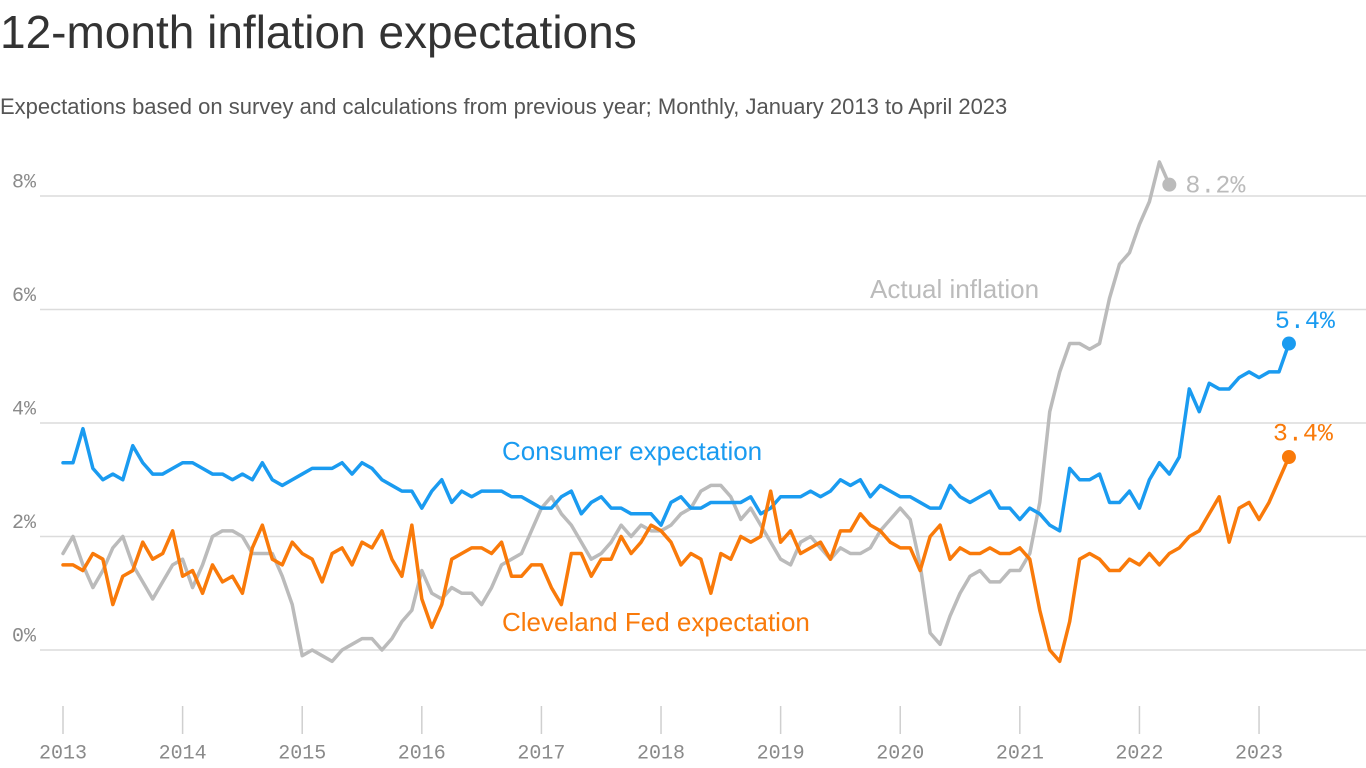 The height and width of the screenshot is (768, 1366). Describe the element at coordinates (954, 289) in the screenshot. I see `series-label: Actual inflation` at that location.